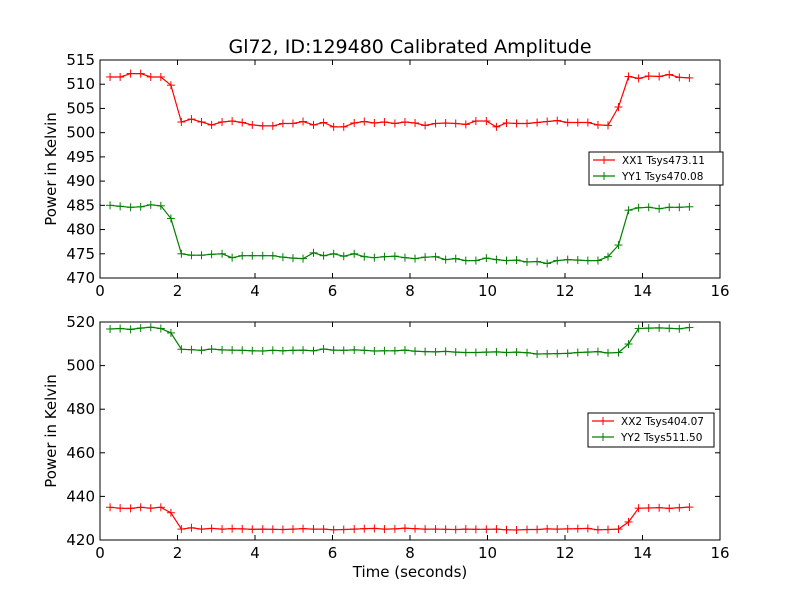  I want to click on bottom-x-axis-label: Time (seconds), so click(410, 572).